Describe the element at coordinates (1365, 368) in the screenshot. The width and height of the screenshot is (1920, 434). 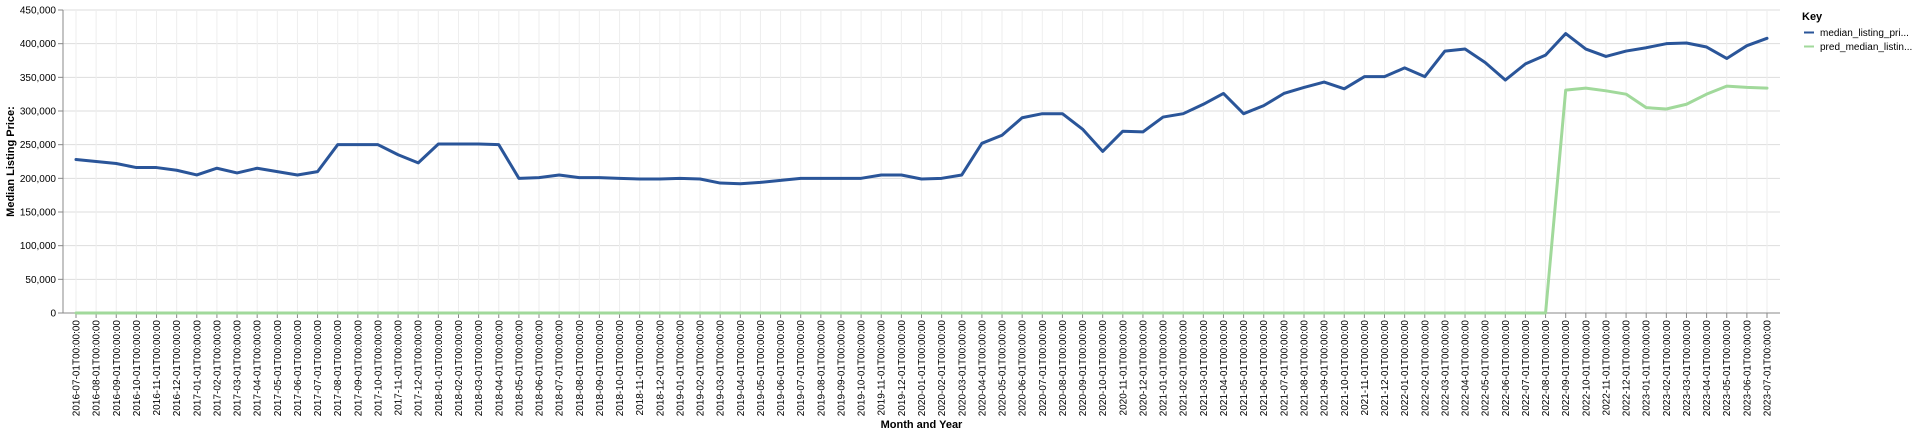
I see `x-tick-label: 2021-11-01T00:00:00` at that location.